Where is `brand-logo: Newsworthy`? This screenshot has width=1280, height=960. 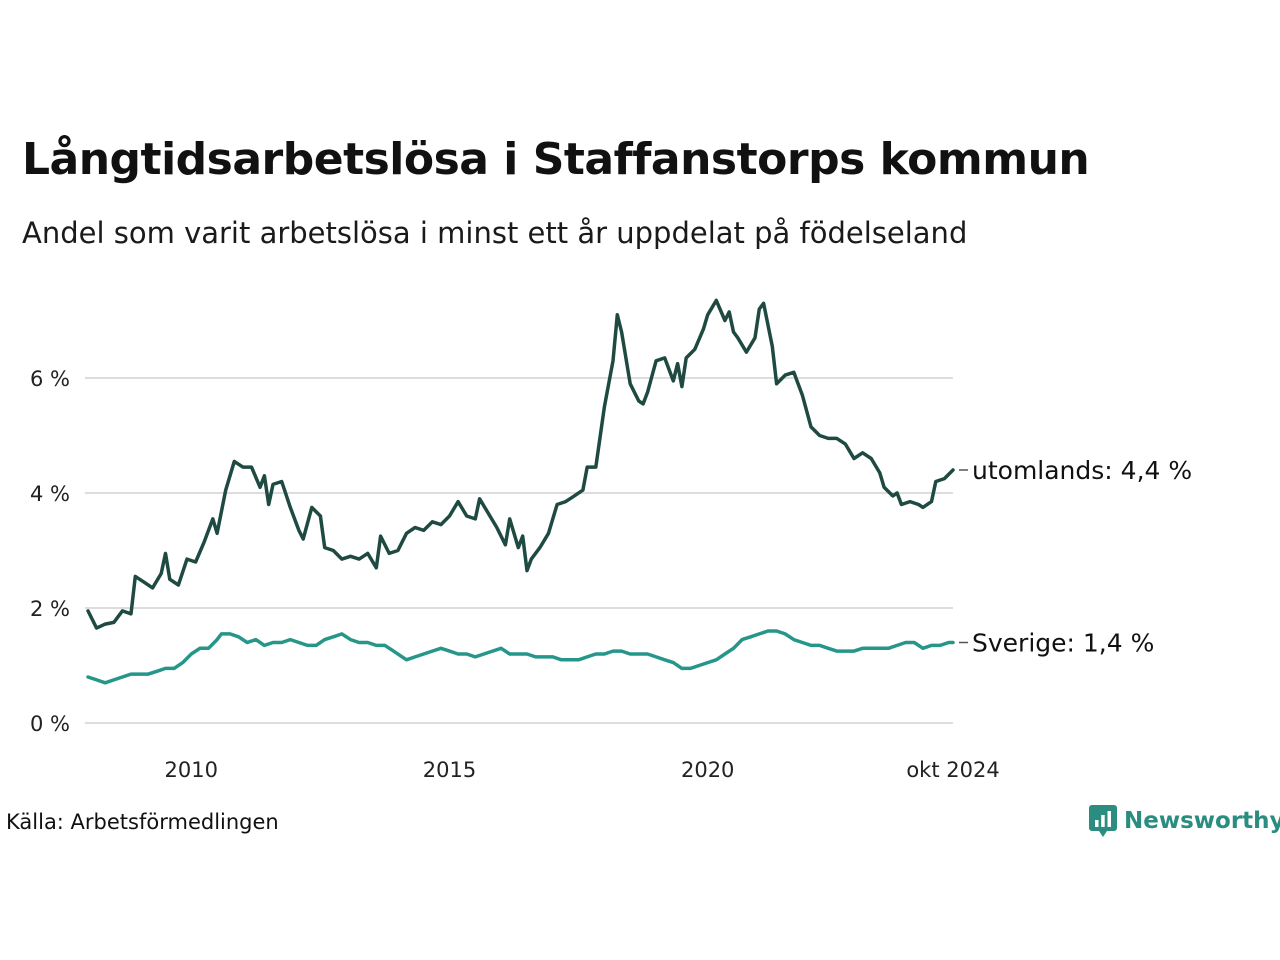
brand-logo: Newsworthy is located at coordinates (1184, 821).